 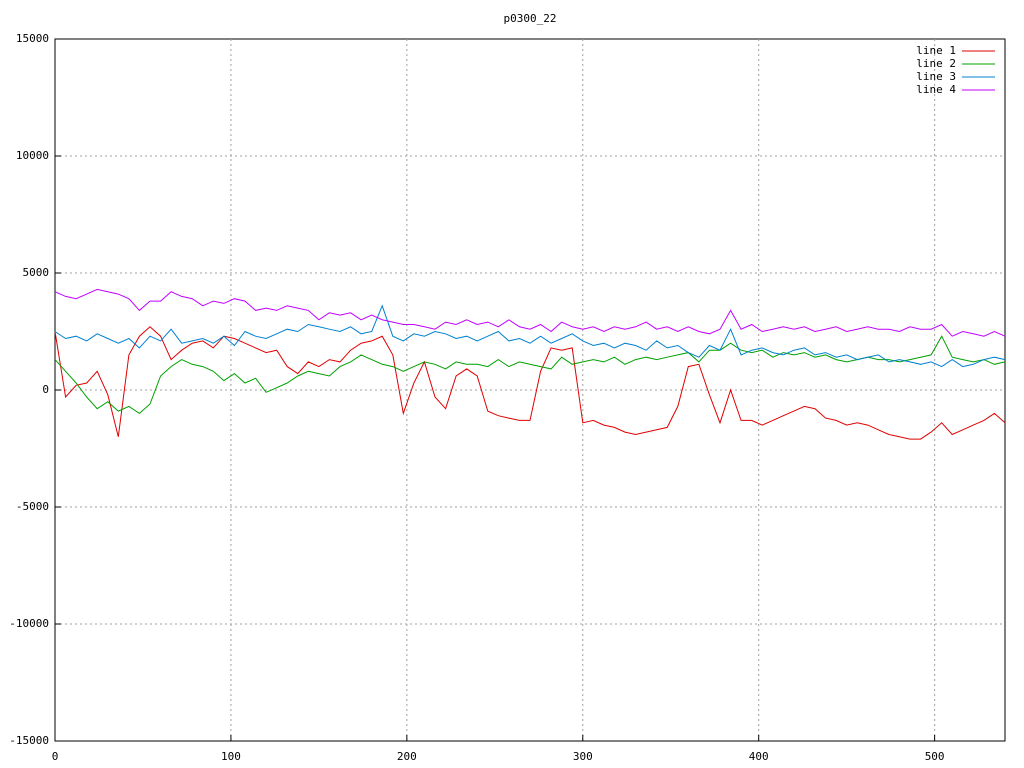 I want to click on x-tick-label: 300, so click(x=583, y=756).